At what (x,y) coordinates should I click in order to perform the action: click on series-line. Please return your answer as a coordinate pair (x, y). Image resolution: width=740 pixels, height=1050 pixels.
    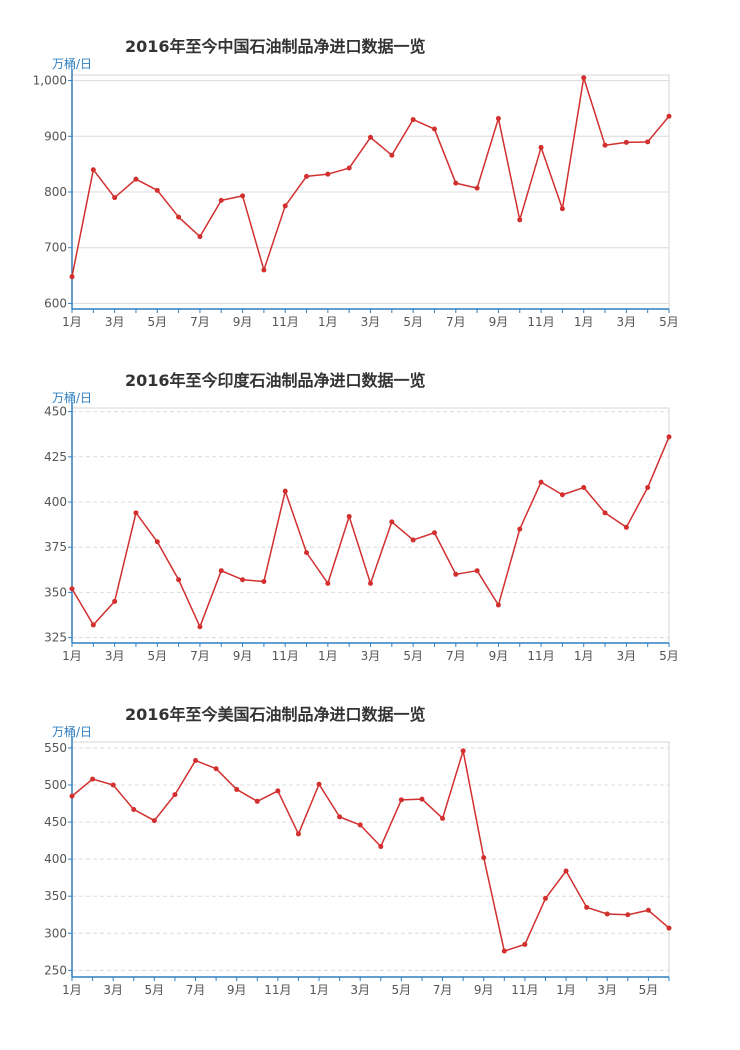
    Looking at the image, I should click on (370, 532).